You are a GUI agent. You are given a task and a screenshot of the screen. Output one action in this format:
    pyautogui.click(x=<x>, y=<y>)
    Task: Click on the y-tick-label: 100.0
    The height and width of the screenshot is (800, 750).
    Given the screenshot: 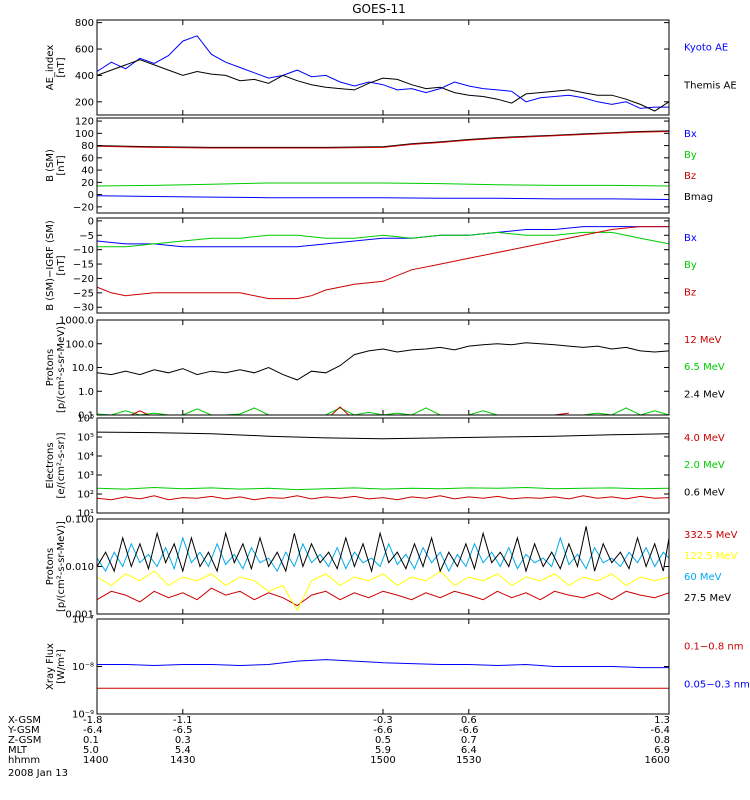 What is the action you would take?
    pyautogui.click(x=79, y=344)
    